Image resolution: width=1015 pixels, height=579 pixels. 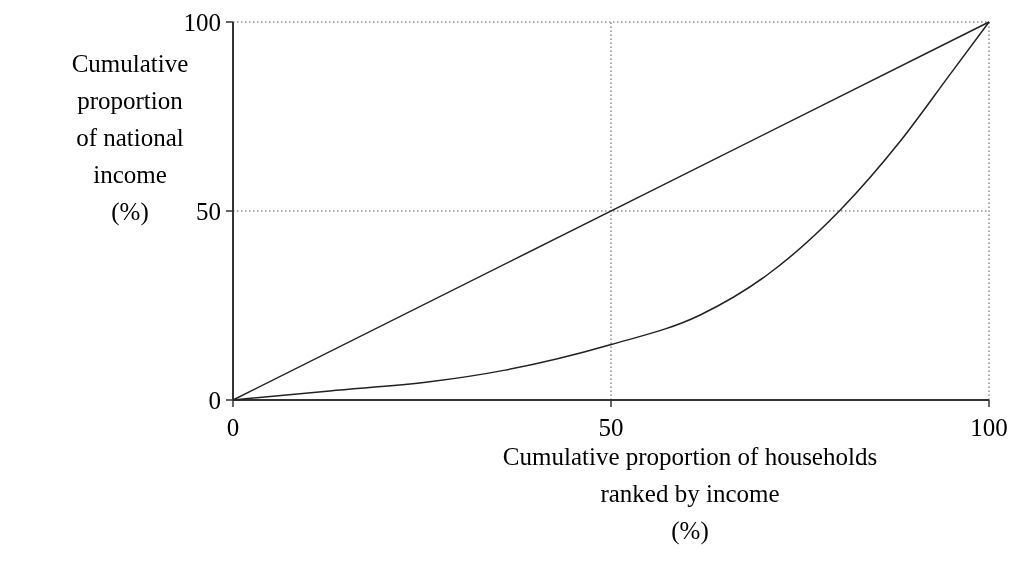 What do you see at coordinates (989, 427) in the screenshot?
I see `x-tick-label: 100` at bounding box center [989, 427].